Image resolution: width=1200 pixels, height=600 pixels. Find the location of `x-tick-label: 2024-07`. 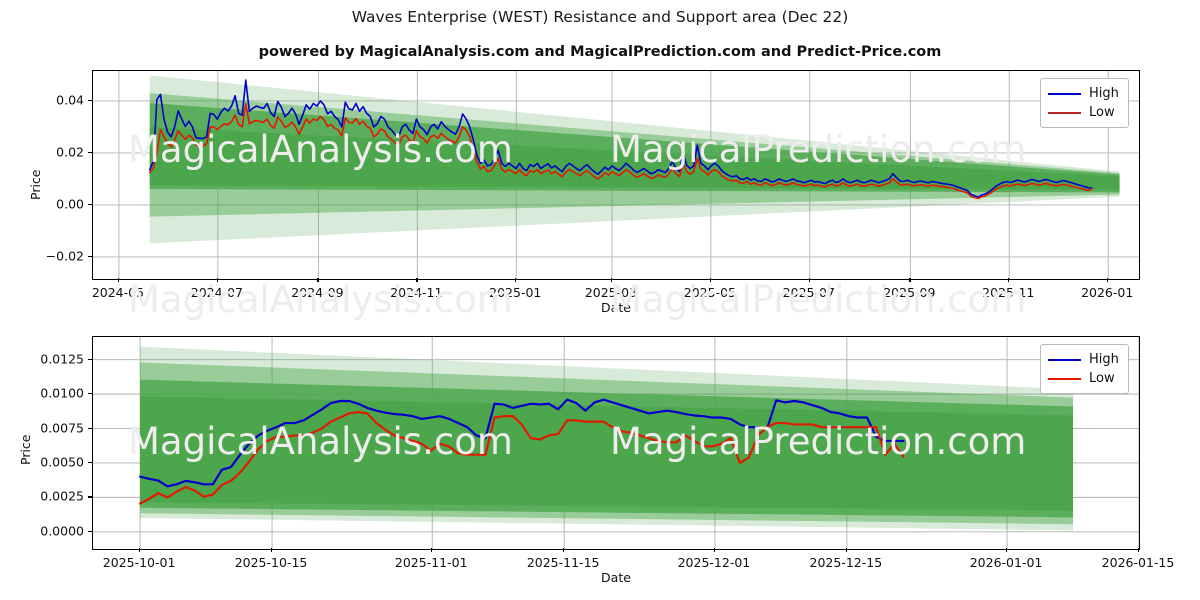

x-tick-label: 2024-07 is located at coordinates (216, 292).